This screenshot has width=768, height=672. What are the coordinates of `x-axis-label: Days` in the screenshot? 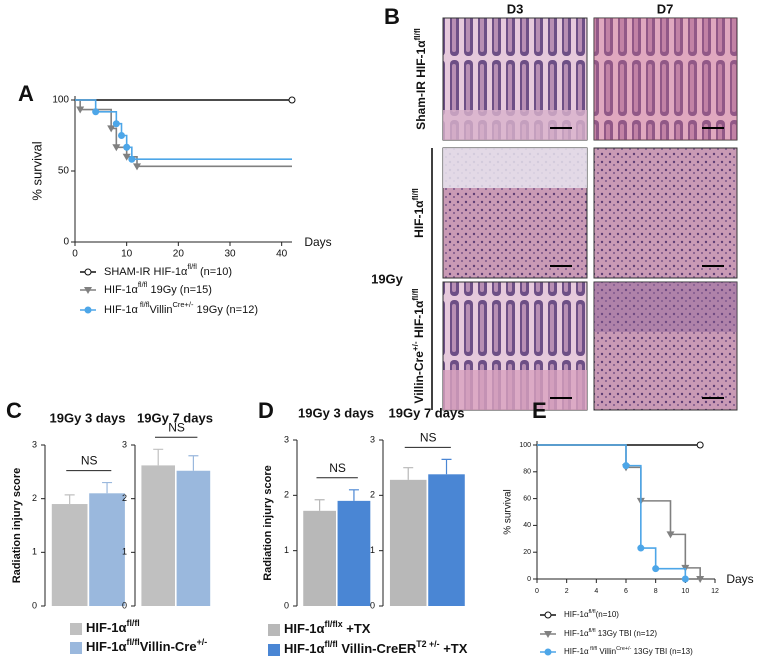 It's located at (739, 579).